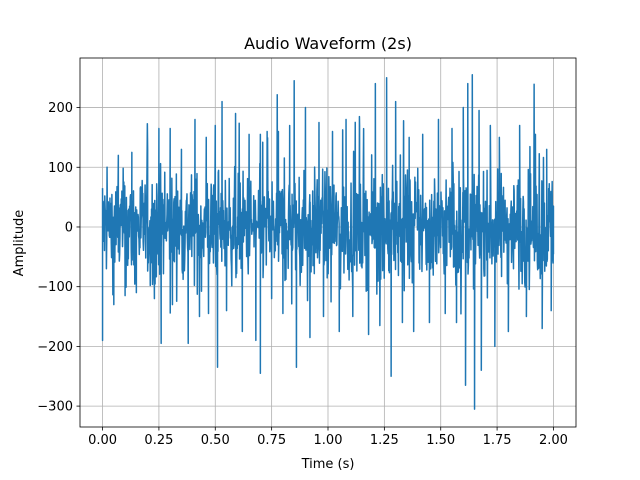  Describe the element at coordinates (55, 287) in the screenshot. I see `y-tick-label: −100` at that location.